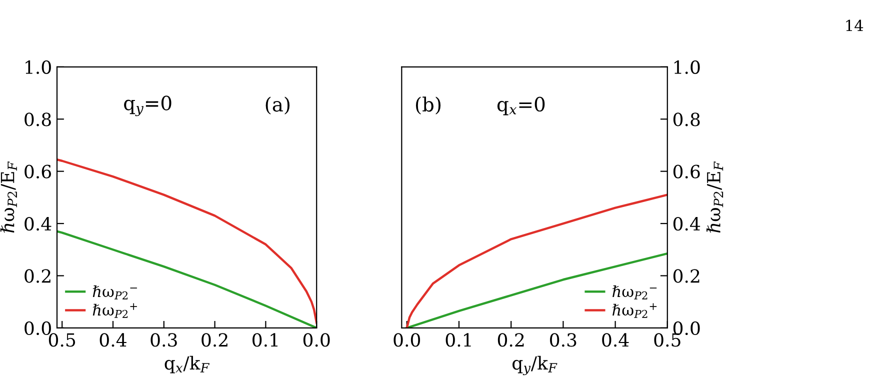  What do you see at coordinates (428, 105) in the screenshot?
I see `annotation: (b)` at bounding box center [428, 105].